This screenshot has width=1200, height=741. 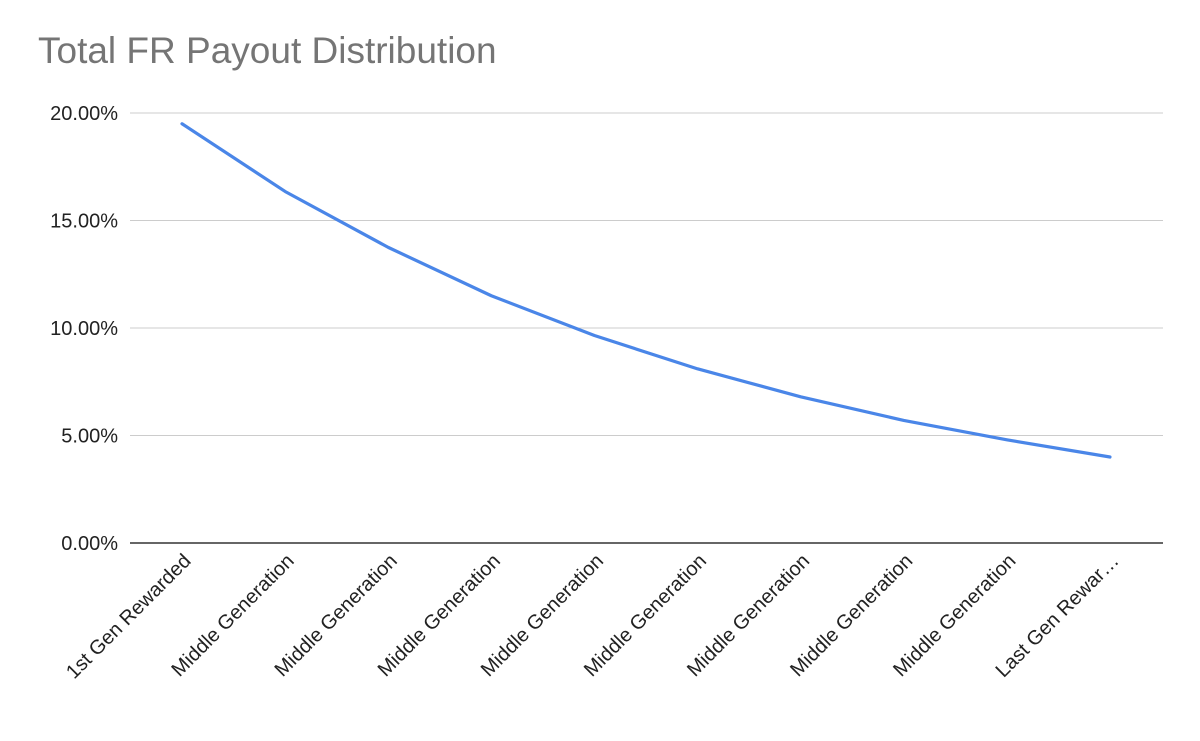 What do you see at coordinates (89, 437) in the screenshot?
I see `y-tick-label: 5.00%` at bounding box center [89, 437].